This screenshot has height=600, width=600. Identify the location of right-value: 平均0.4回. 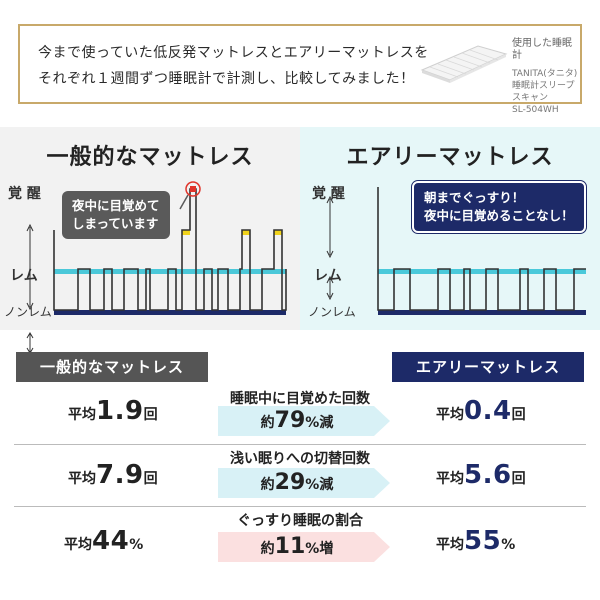
(481, 411).